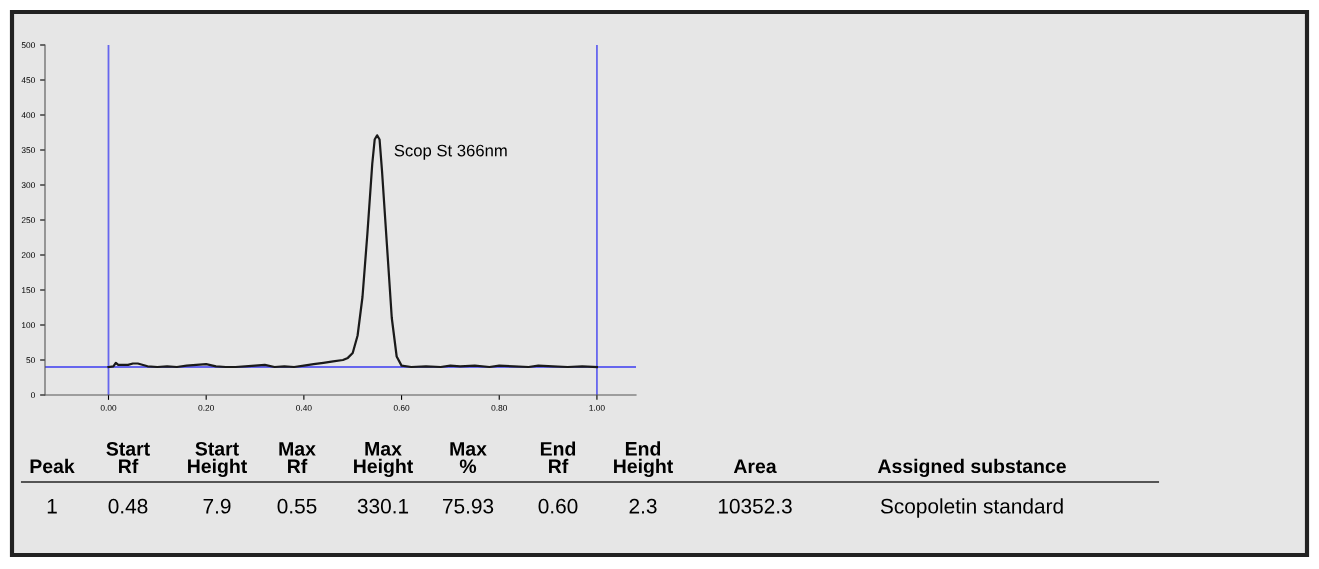 The height and width of the screenshot is (569, 1319). What do you see at coordinates (401, 407) in the screenshot?
I see `x-tick-label: 0.60` at bounding box center [401, 407].